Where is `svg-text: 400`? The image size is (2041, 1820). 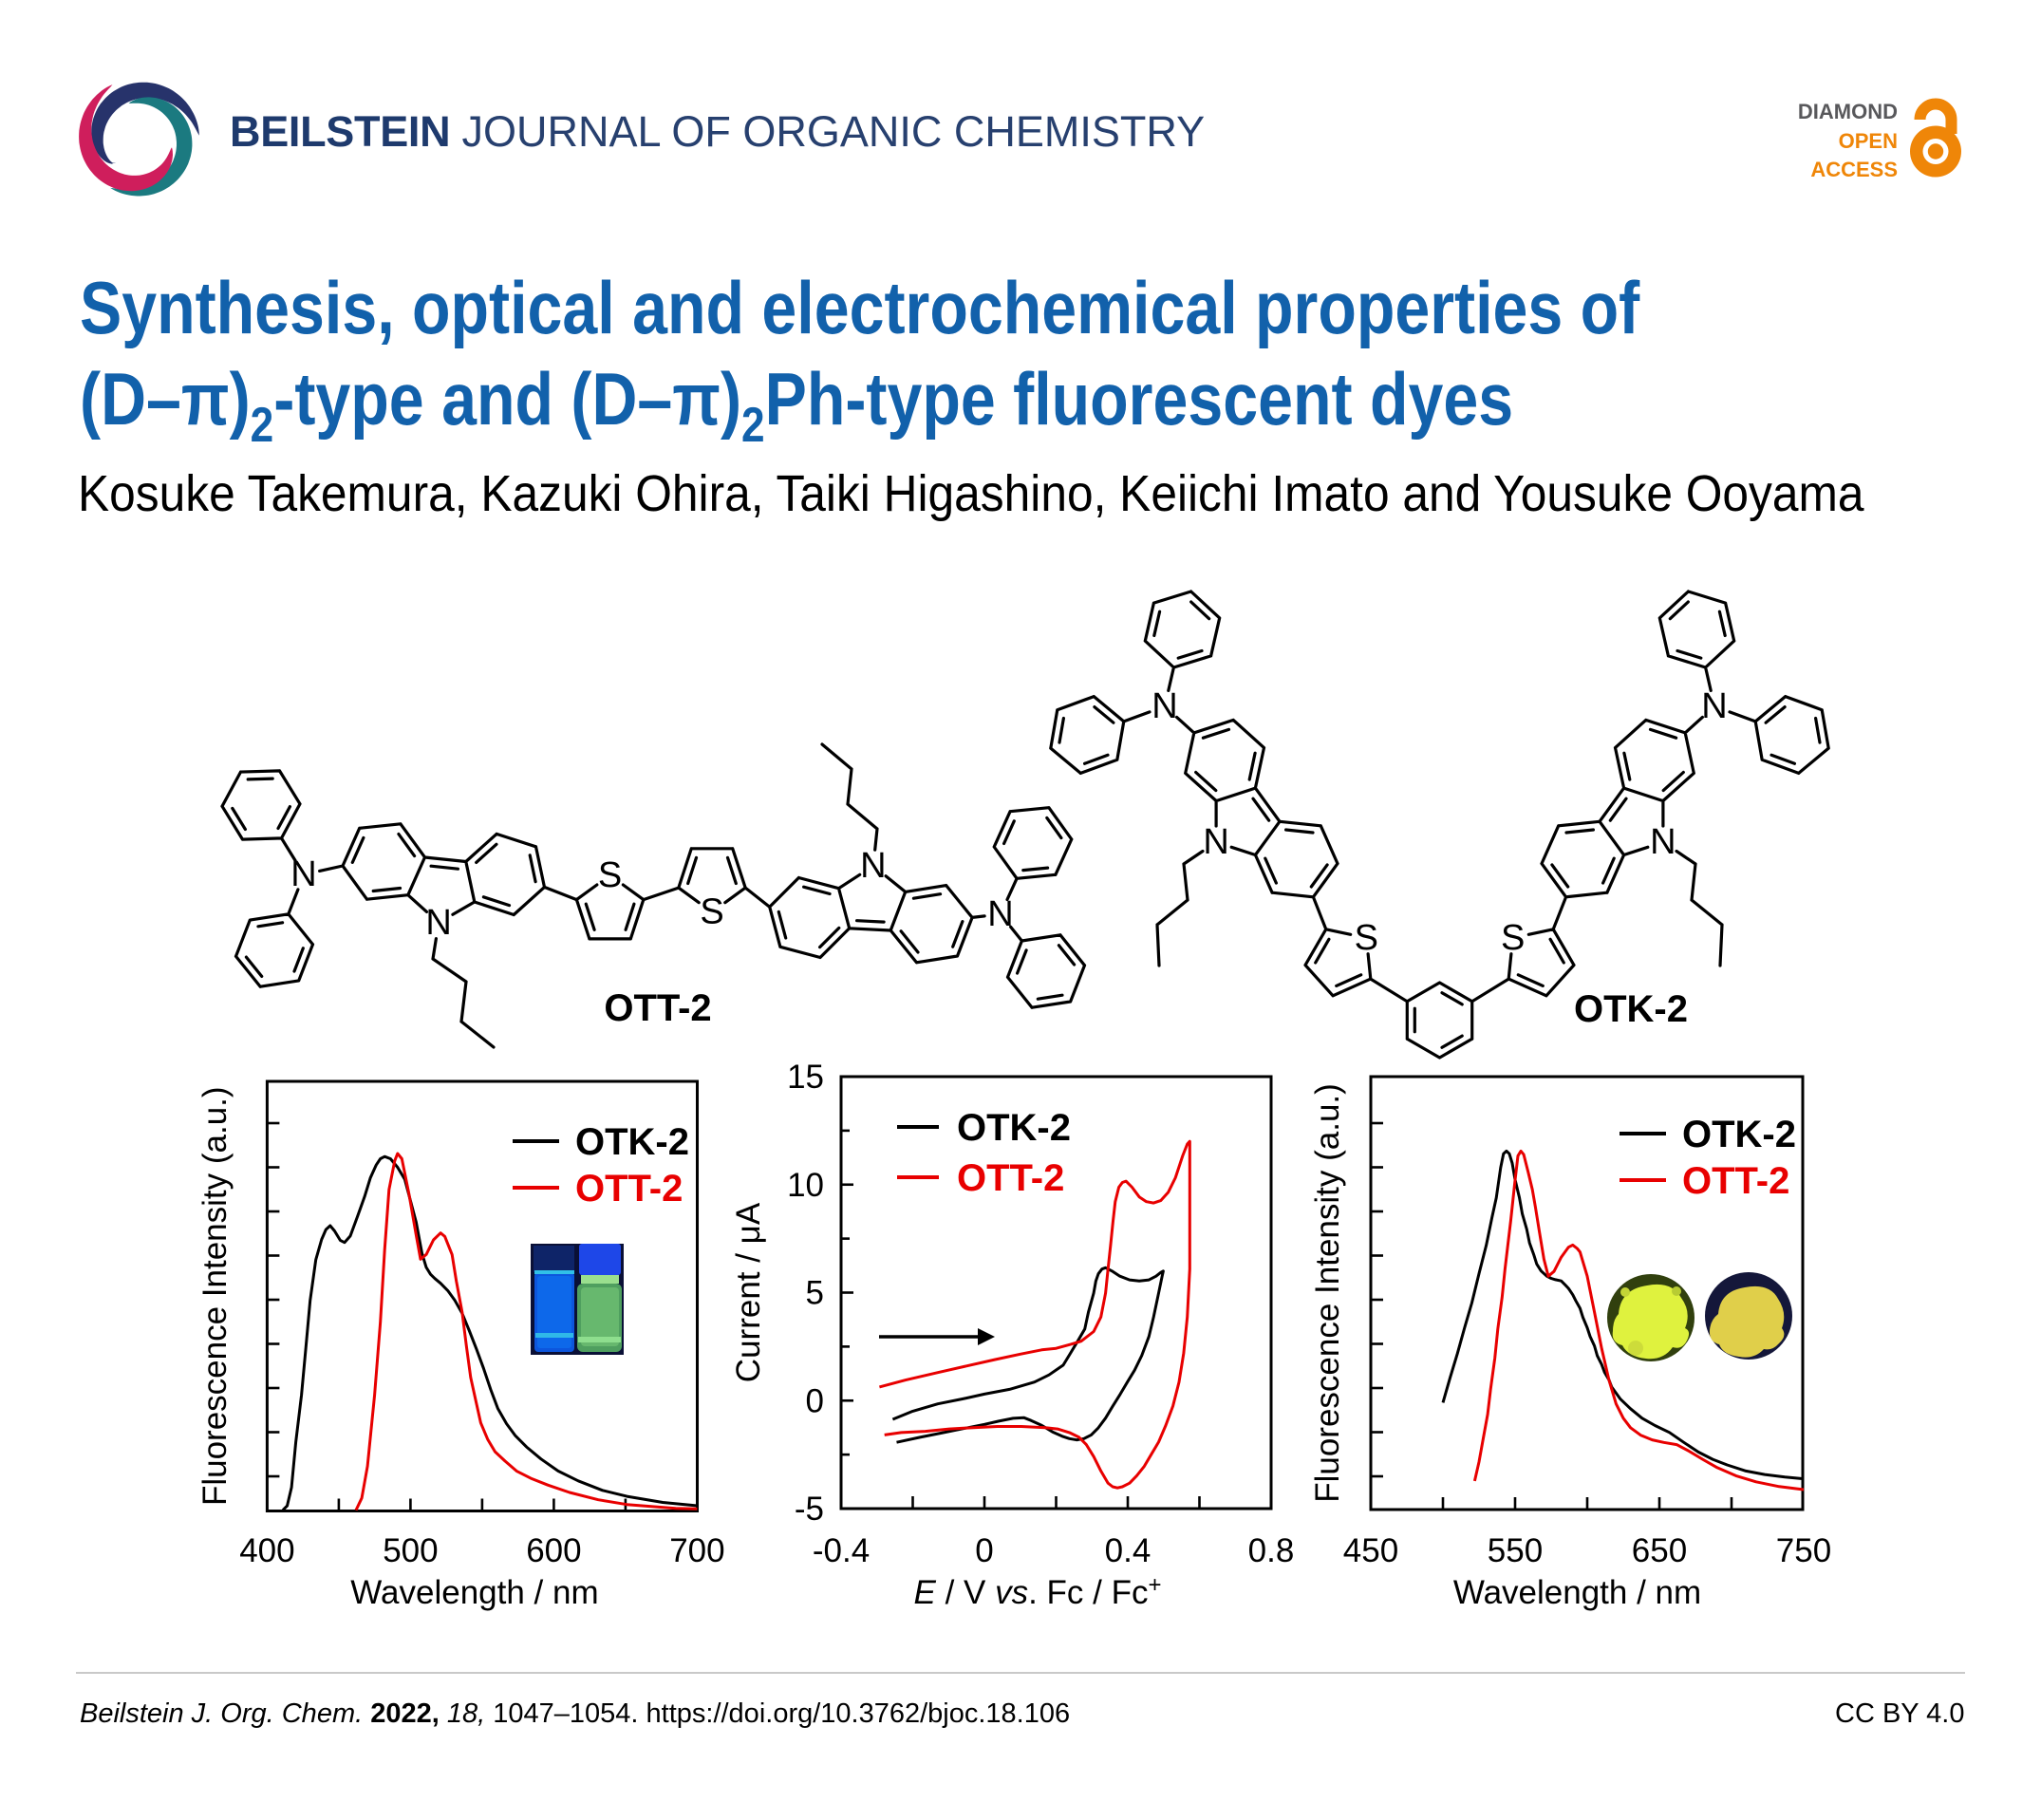
svg-text: 400 is located at coordinates (266, 1550).